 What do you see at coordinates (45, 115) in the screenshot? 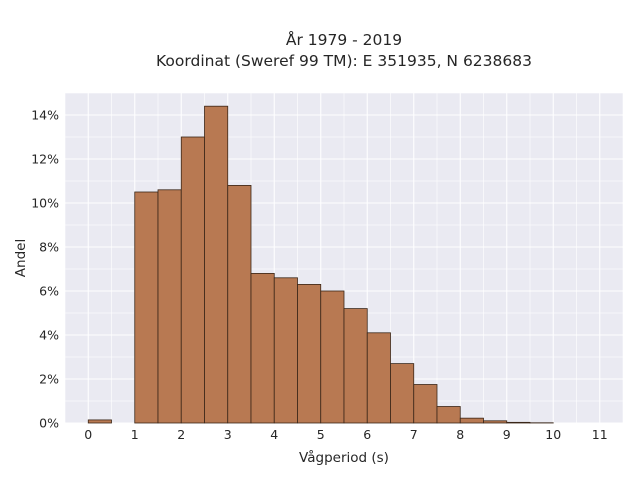
I see `y-tick-label: 14%` at bounding box center [45, 115].